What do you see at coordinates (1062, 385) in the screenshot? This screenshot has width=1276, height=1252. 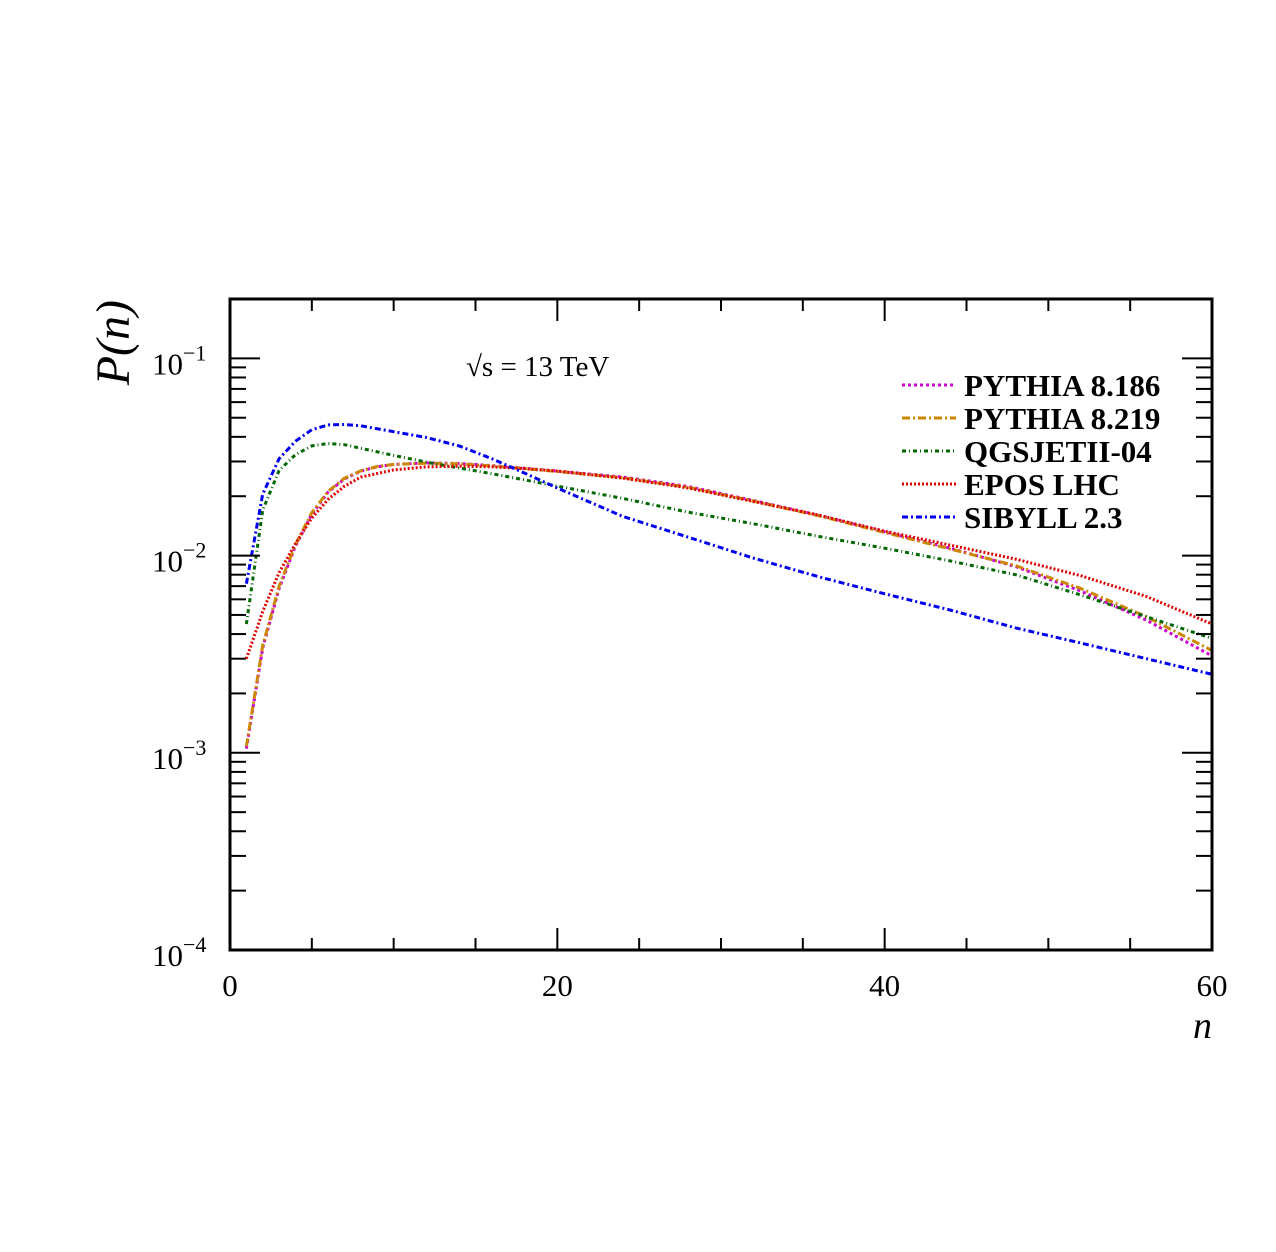 I see `legend-label: PYTHIA 8.186` at bounding box center [1062, 385].